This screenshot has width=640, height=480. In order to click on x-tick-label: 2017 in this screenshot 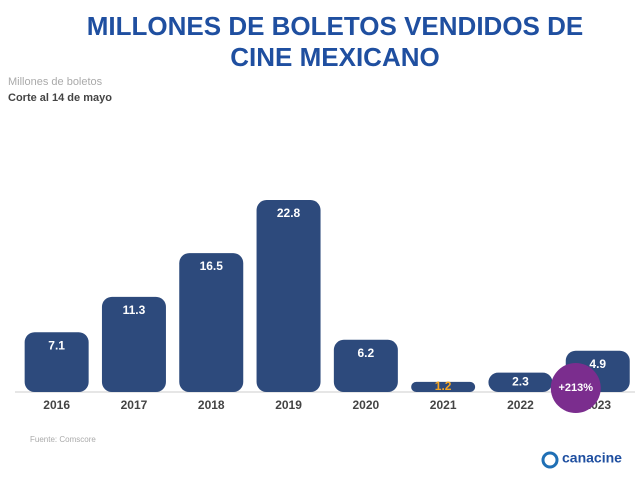, I will do `click(134, 405)`.